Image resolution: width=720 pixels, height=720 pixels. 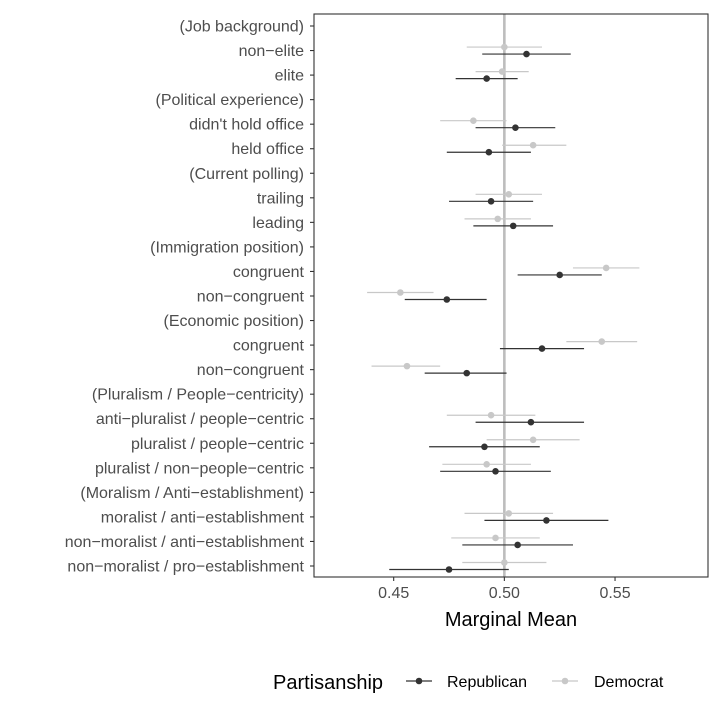 What do you see at coordinates (267, 149) in the screenshot?
I see `category-label: held office` at bounding box center [267, 149].